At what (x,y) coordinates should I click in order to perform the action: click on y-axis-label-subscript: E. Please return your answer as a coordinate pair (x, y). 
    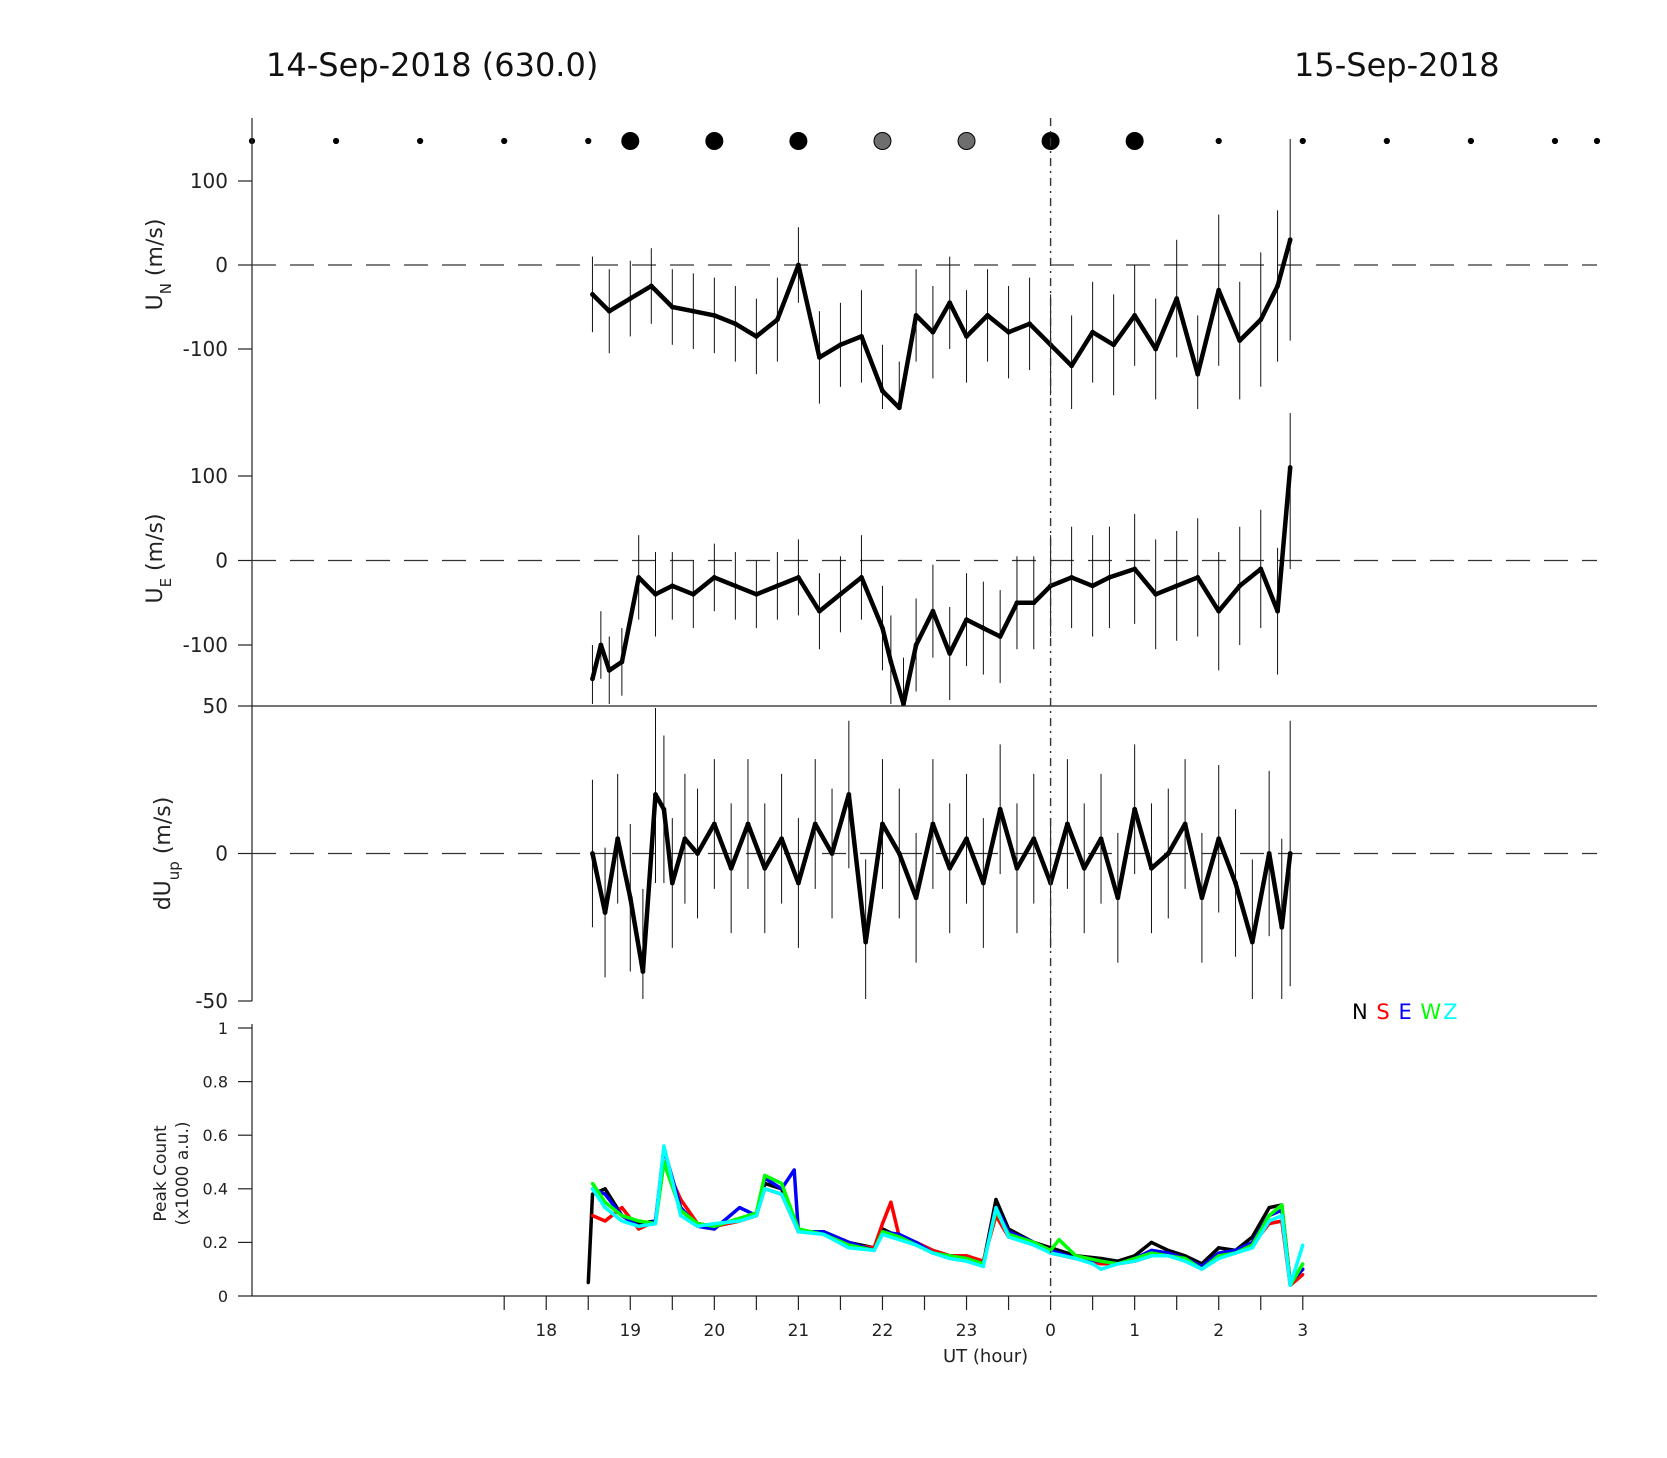
    Looking at the image, I should click on (166, 582).